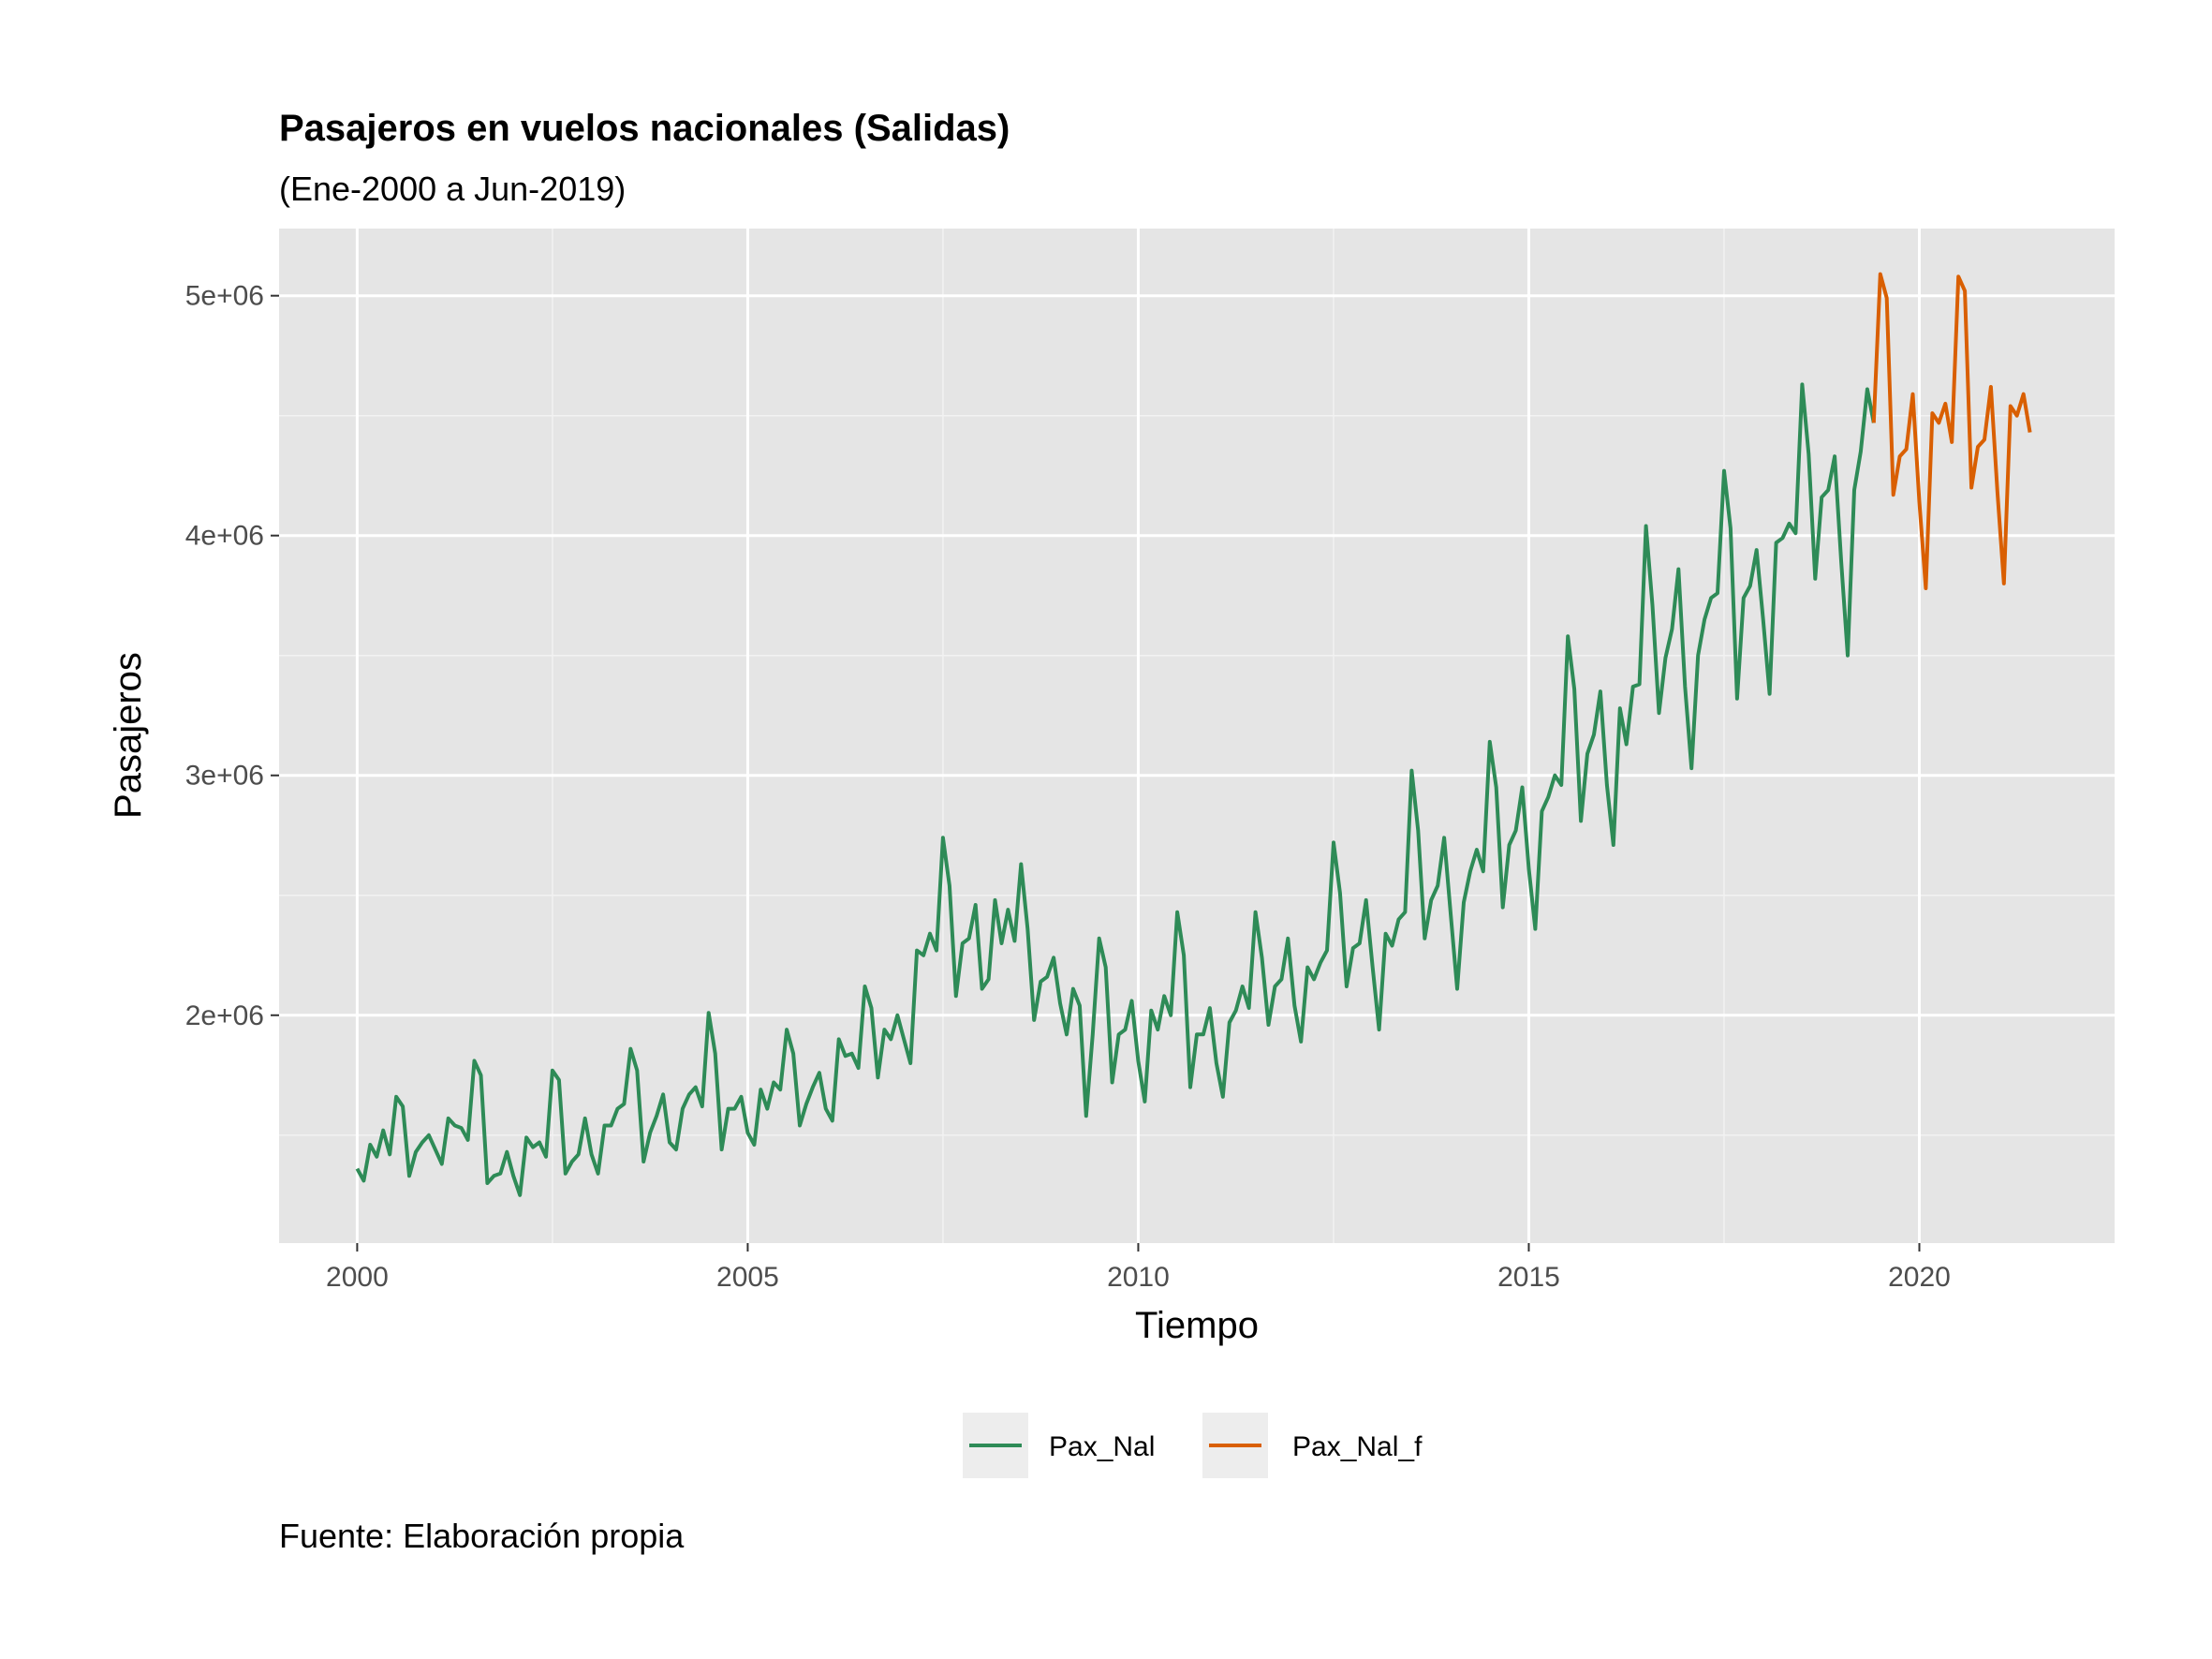 Image resolution: width=2212 pixels, height=1659 pixels. Describe the element at coordinates (1919, 1278) in the screenshot. I see `x-tick-label: 2020` at that location.